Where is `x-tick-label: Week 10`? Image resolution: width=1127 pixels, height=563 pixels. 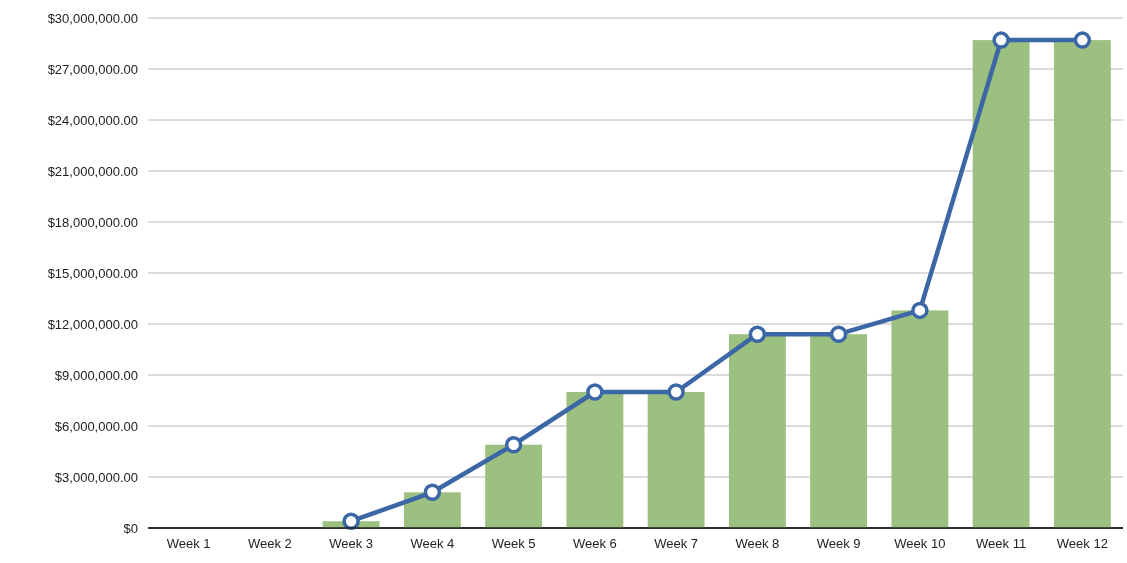
x-tick-label: Week 10 is located at coordinates (920, 543).